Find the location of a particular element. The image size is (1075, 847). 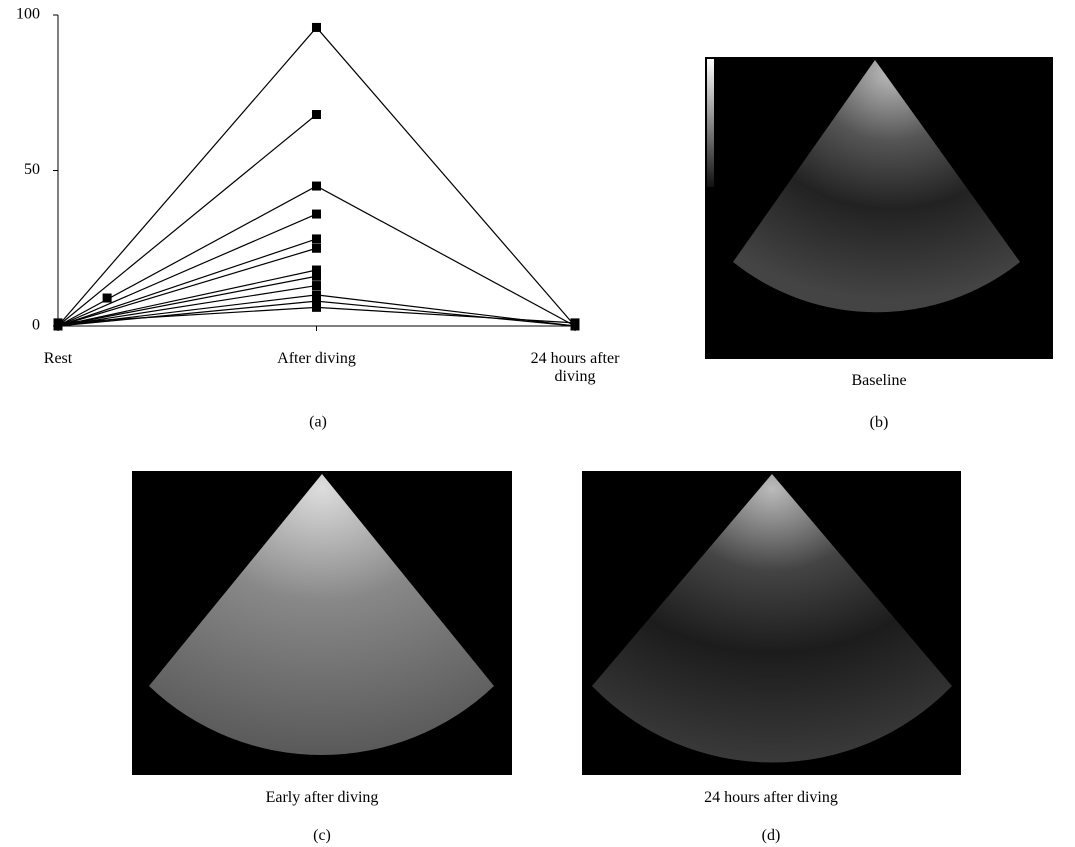

x-tick-label: 24 hours after diving is located at coordinates (575, 367).